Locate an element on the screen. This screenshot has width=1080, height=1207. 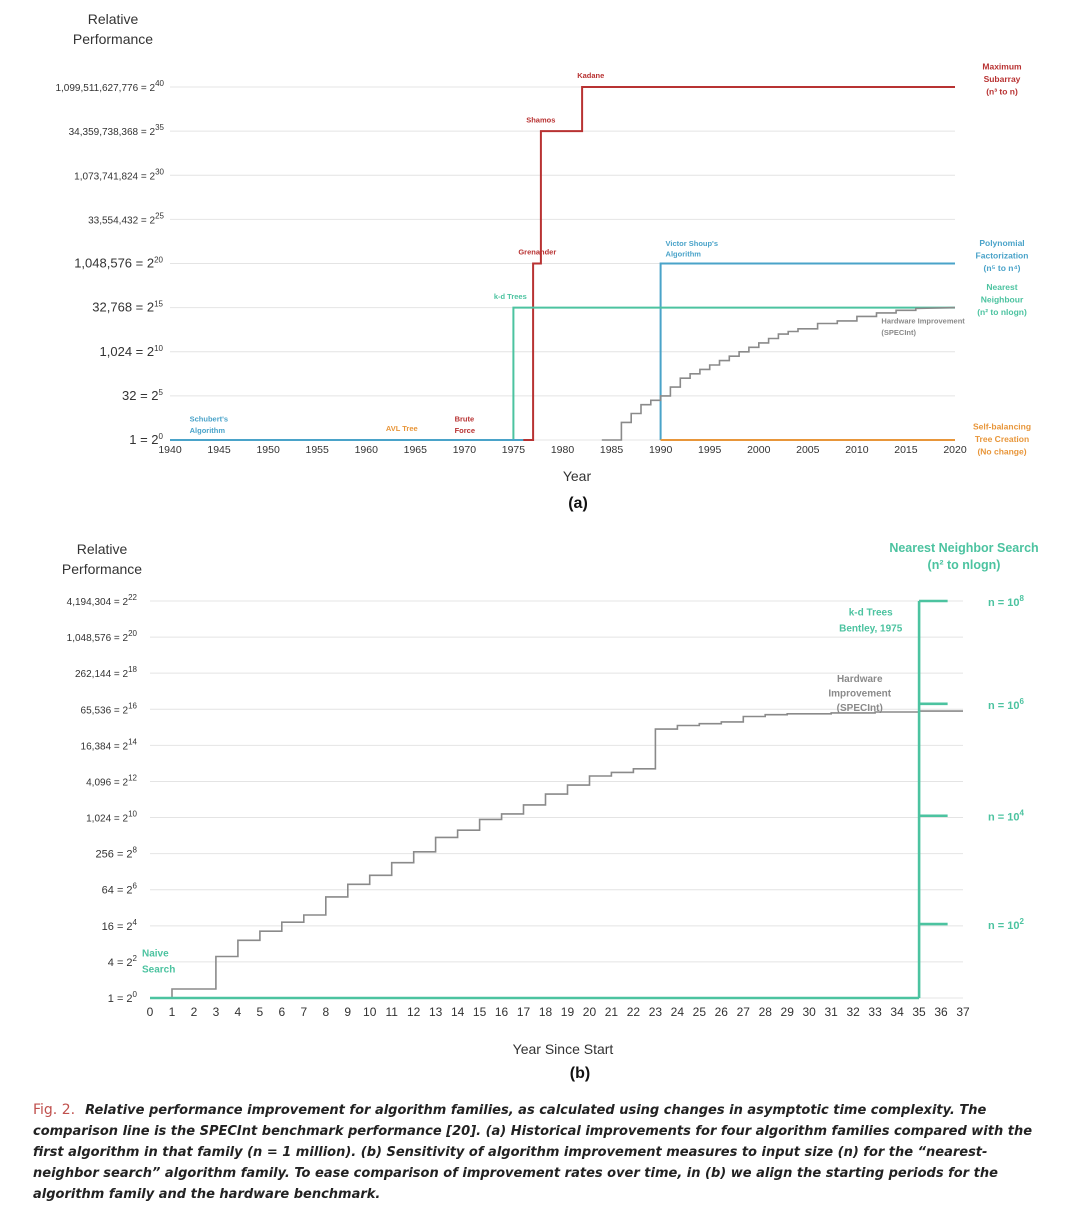
annotation-10: AVL Tree is located at coordinates (402, 428).